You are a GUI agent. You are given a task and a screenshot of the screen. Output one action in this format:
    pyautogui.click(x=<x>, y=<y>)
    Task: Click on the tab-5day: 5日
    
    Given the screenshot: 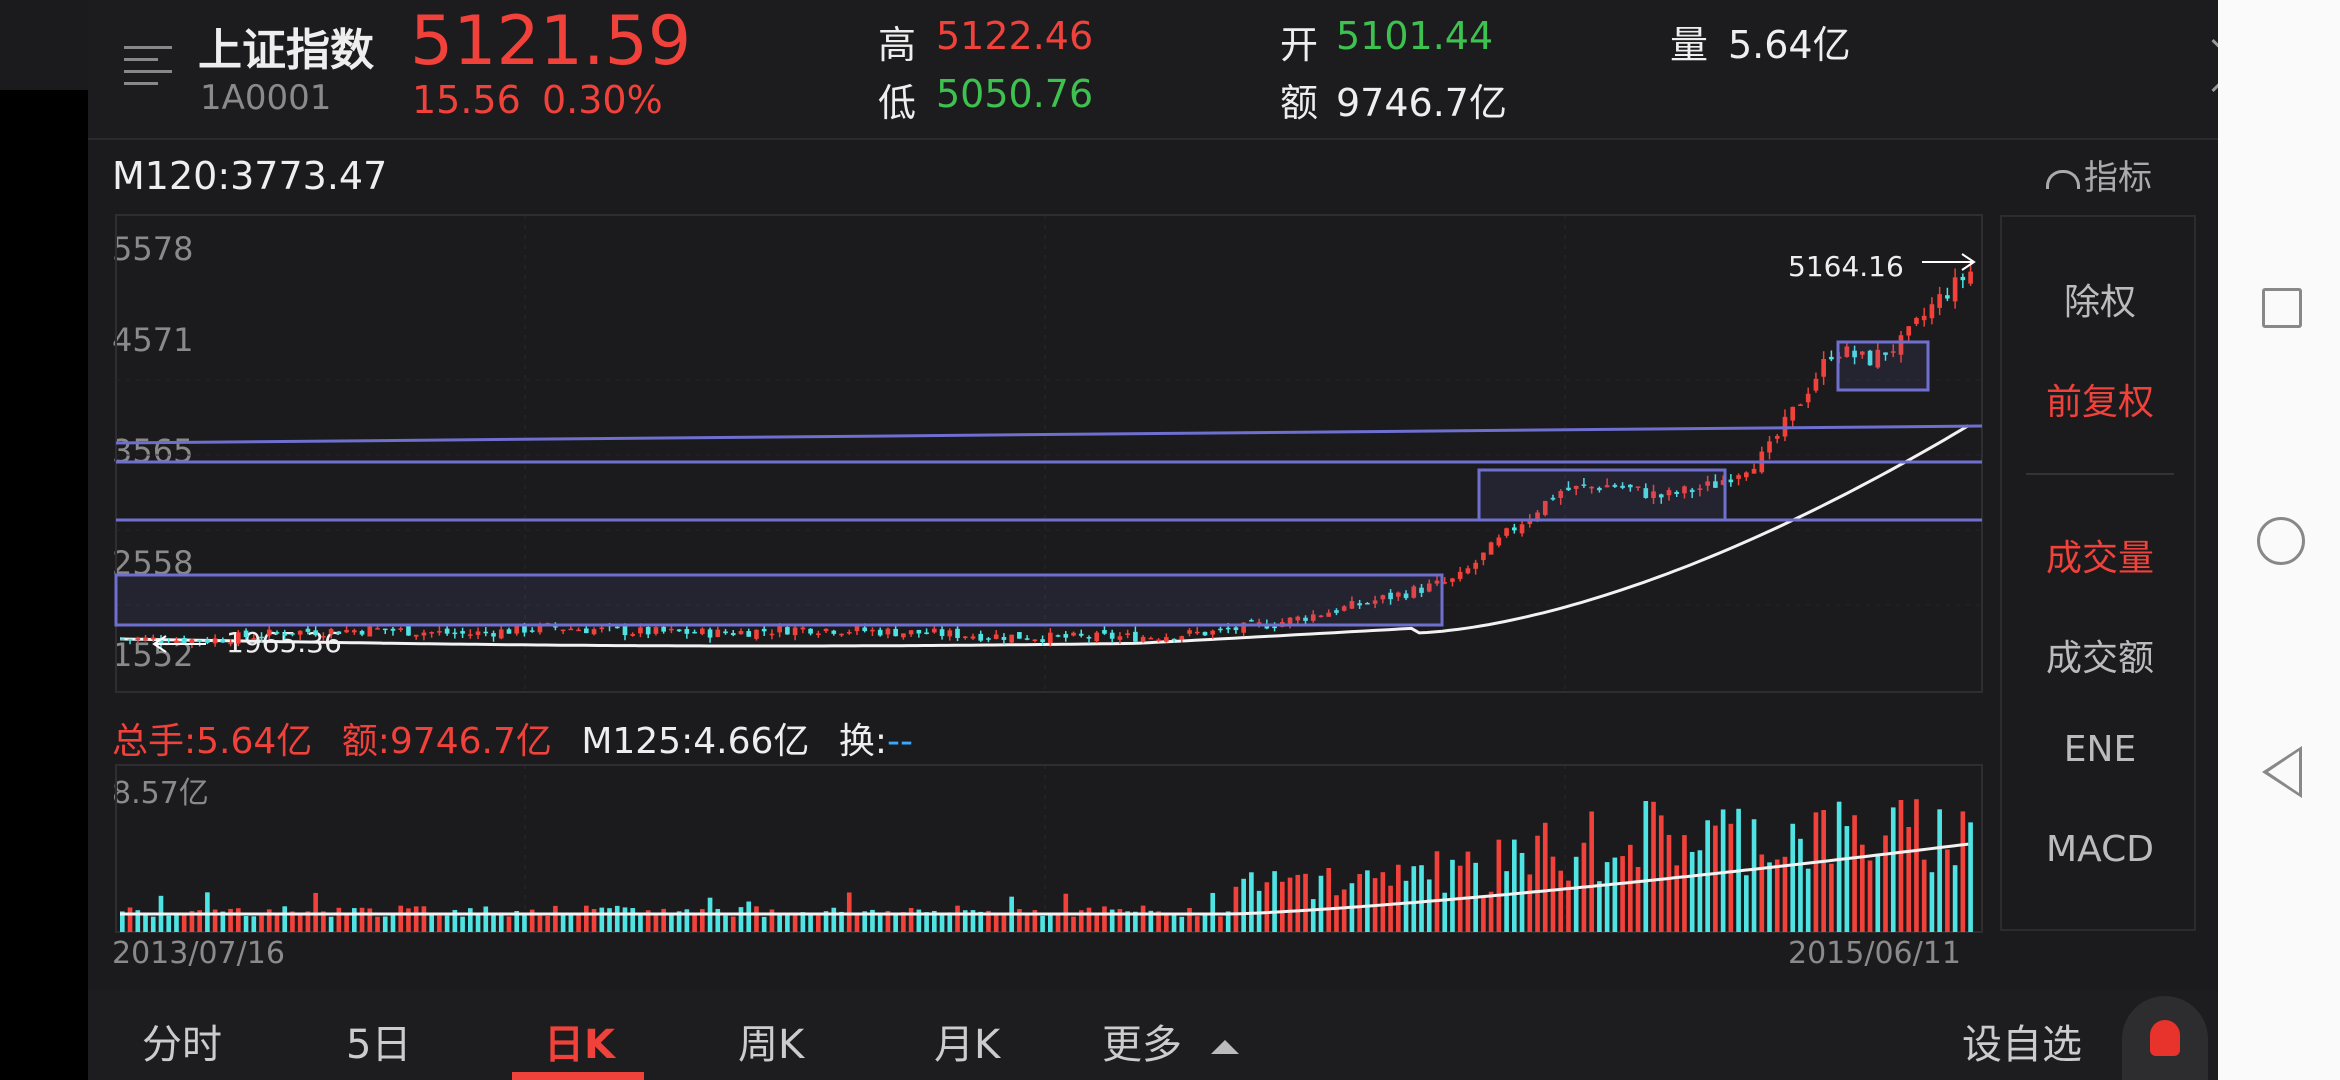 What is the action you would take?
    pyautogui.click(x=379, y=1045)
    